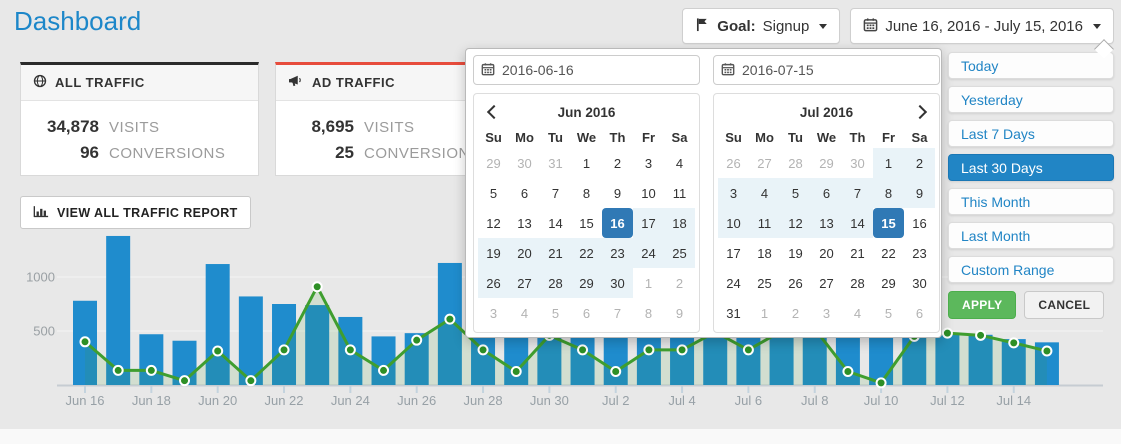  What do you see at coordinates (1031, 201) in the screenshot?
I see `range-option: This Month` at bounding box center [1031, 201].